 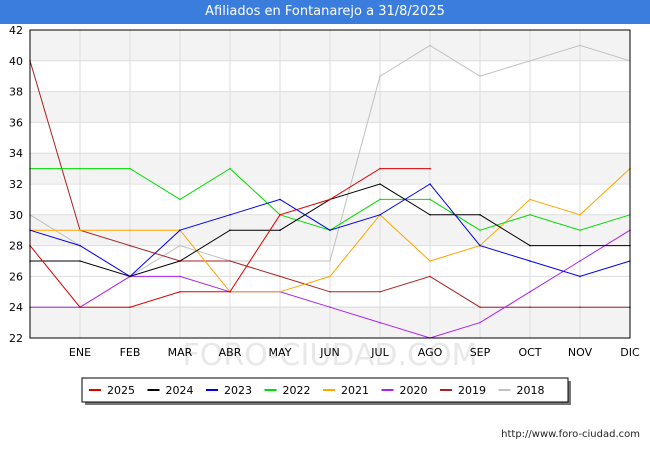 I want to click on x-axis-ticks: ENE FEB MAR ABR MAY JUN JUL AGO SEP OCT NOV DIC, so click(x=354, y=352).